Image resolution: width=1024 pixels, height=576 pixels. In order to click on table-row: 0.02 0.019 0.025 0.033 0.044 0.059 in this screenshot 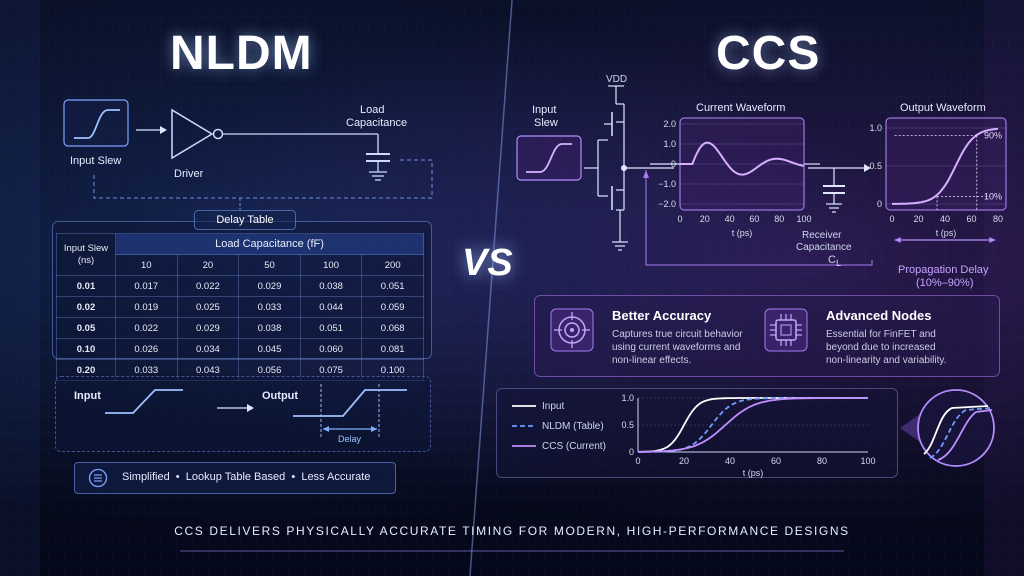, I will do `click(240, 307)`.